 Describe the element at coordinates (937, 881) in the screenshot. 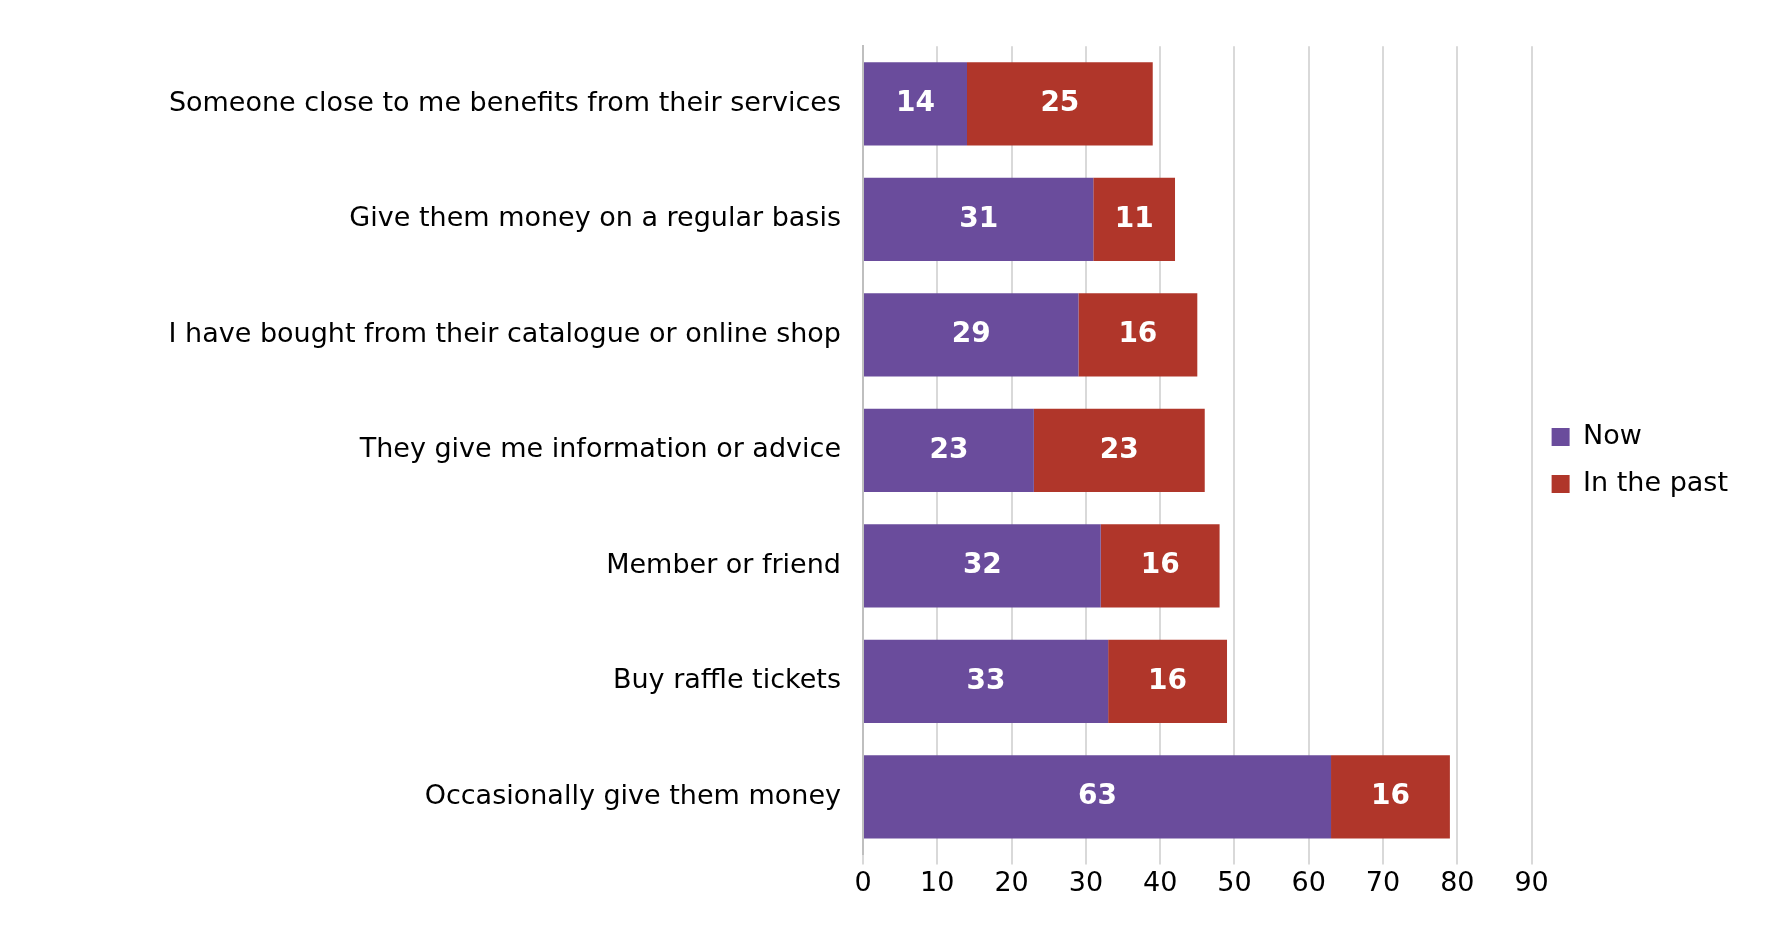

I see `x-tick-label: 10` at that location.